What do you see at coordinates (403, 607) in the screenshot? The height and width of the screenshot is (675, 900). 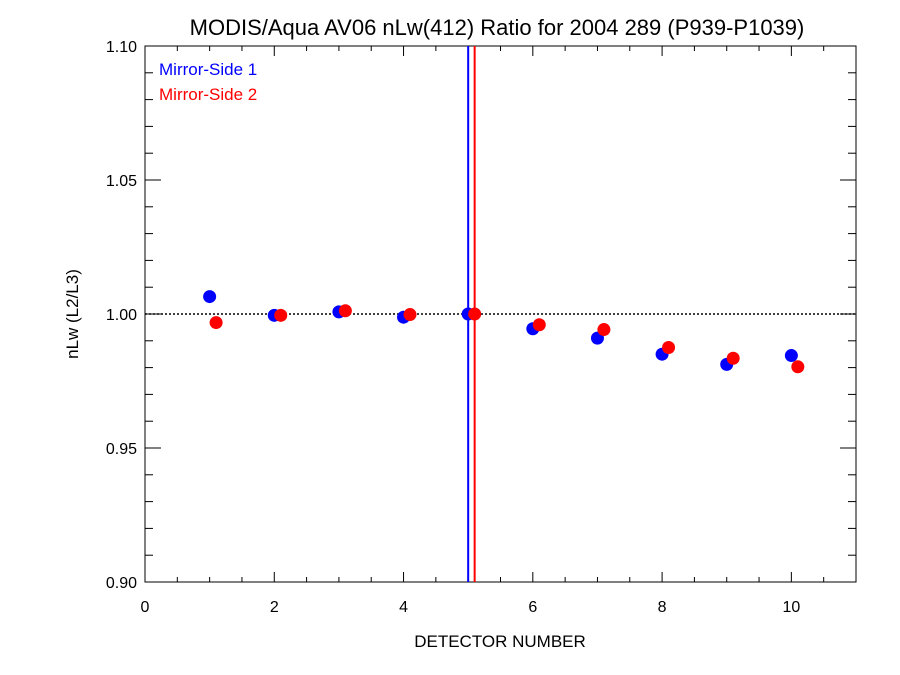 I see `x-tick-label: 4` at bounding box center [403, 607].